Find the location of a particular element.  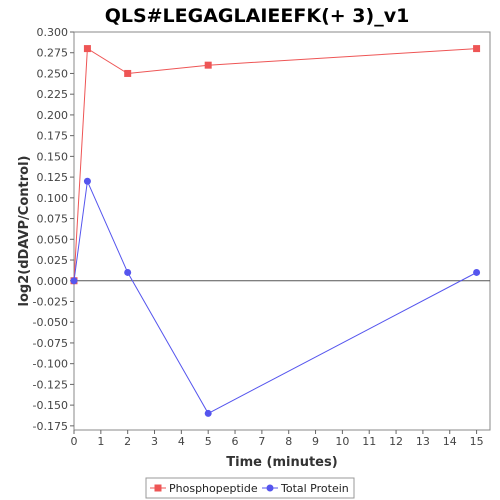

y-tick-label: -0.175 is located at coordinates (50, 426).